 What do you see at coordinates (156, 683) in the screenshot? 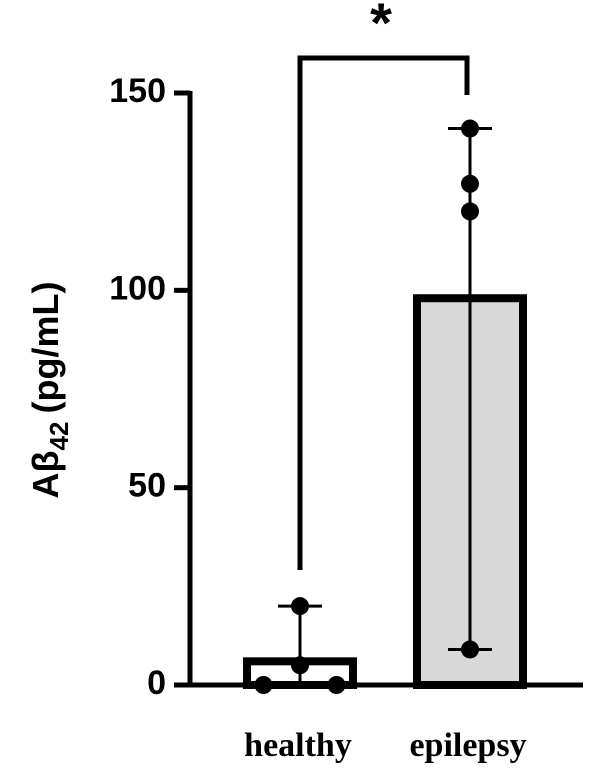
I see `y-tick-label: 0` at bounding box center [156, 683].